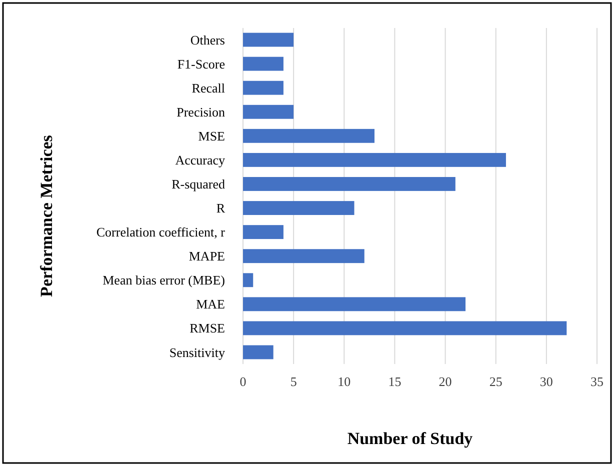 The width and height of the screenshot is (614, 466). I want to click on y-tick-label: Recall, so click(209, 88).